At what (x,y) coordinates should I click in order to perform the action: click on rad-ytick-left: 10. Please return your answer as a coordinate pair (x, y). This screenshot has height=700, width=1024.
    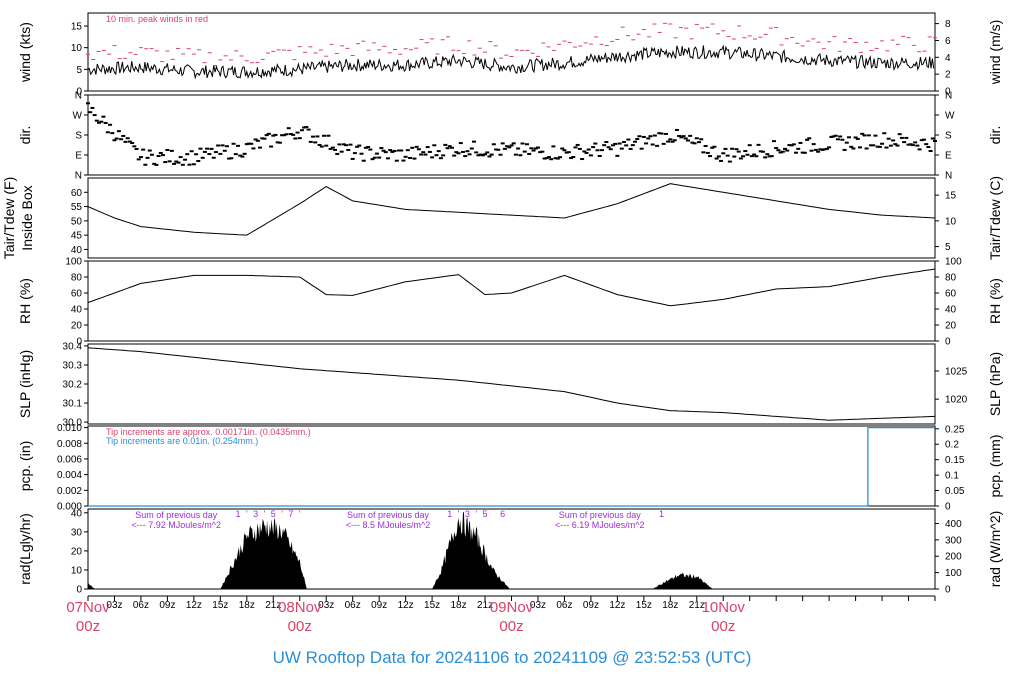
    Looking at the image, I should click on (77, 570).